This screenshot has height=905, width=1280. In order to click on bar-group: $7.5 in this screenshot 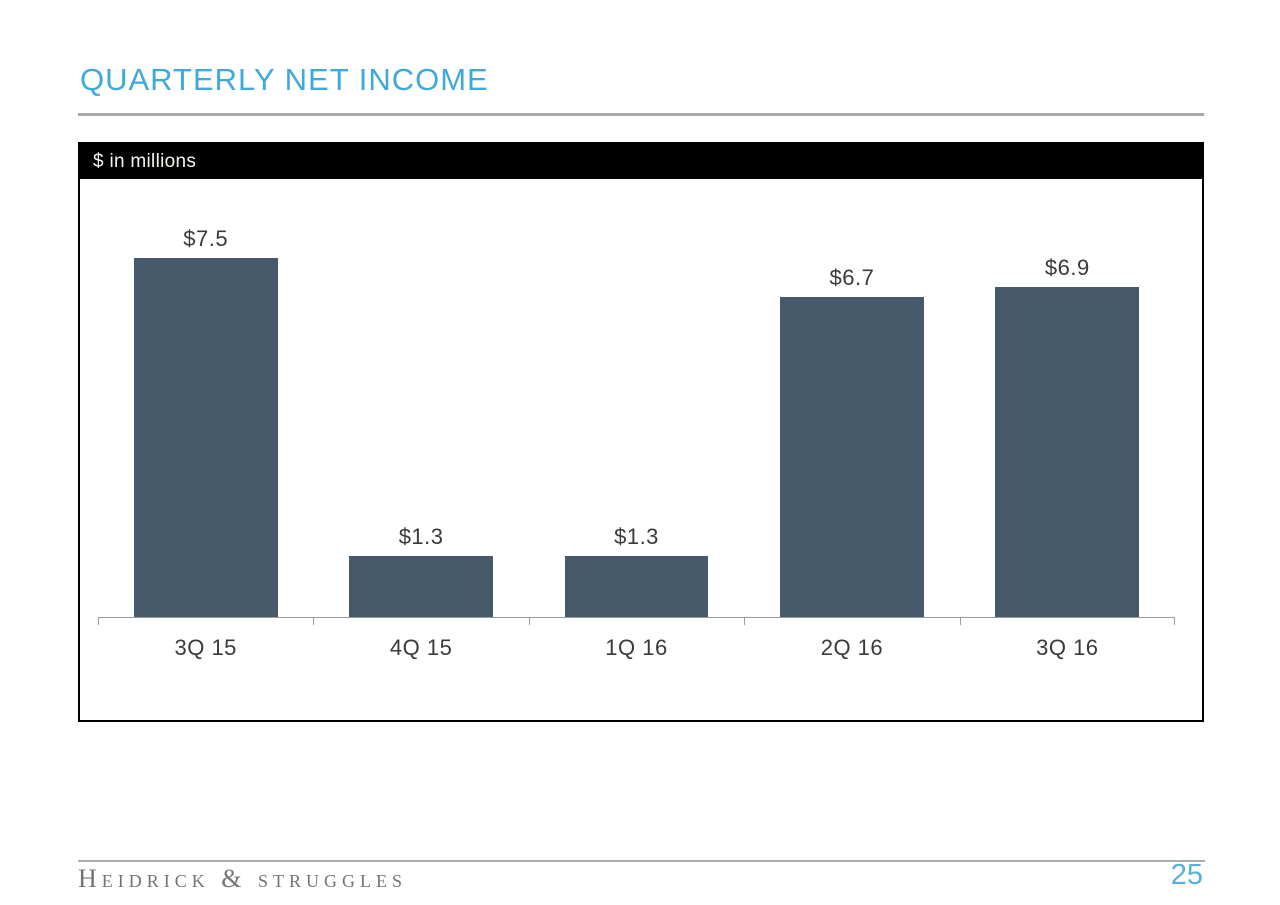, I will do `click(205, 398)`.